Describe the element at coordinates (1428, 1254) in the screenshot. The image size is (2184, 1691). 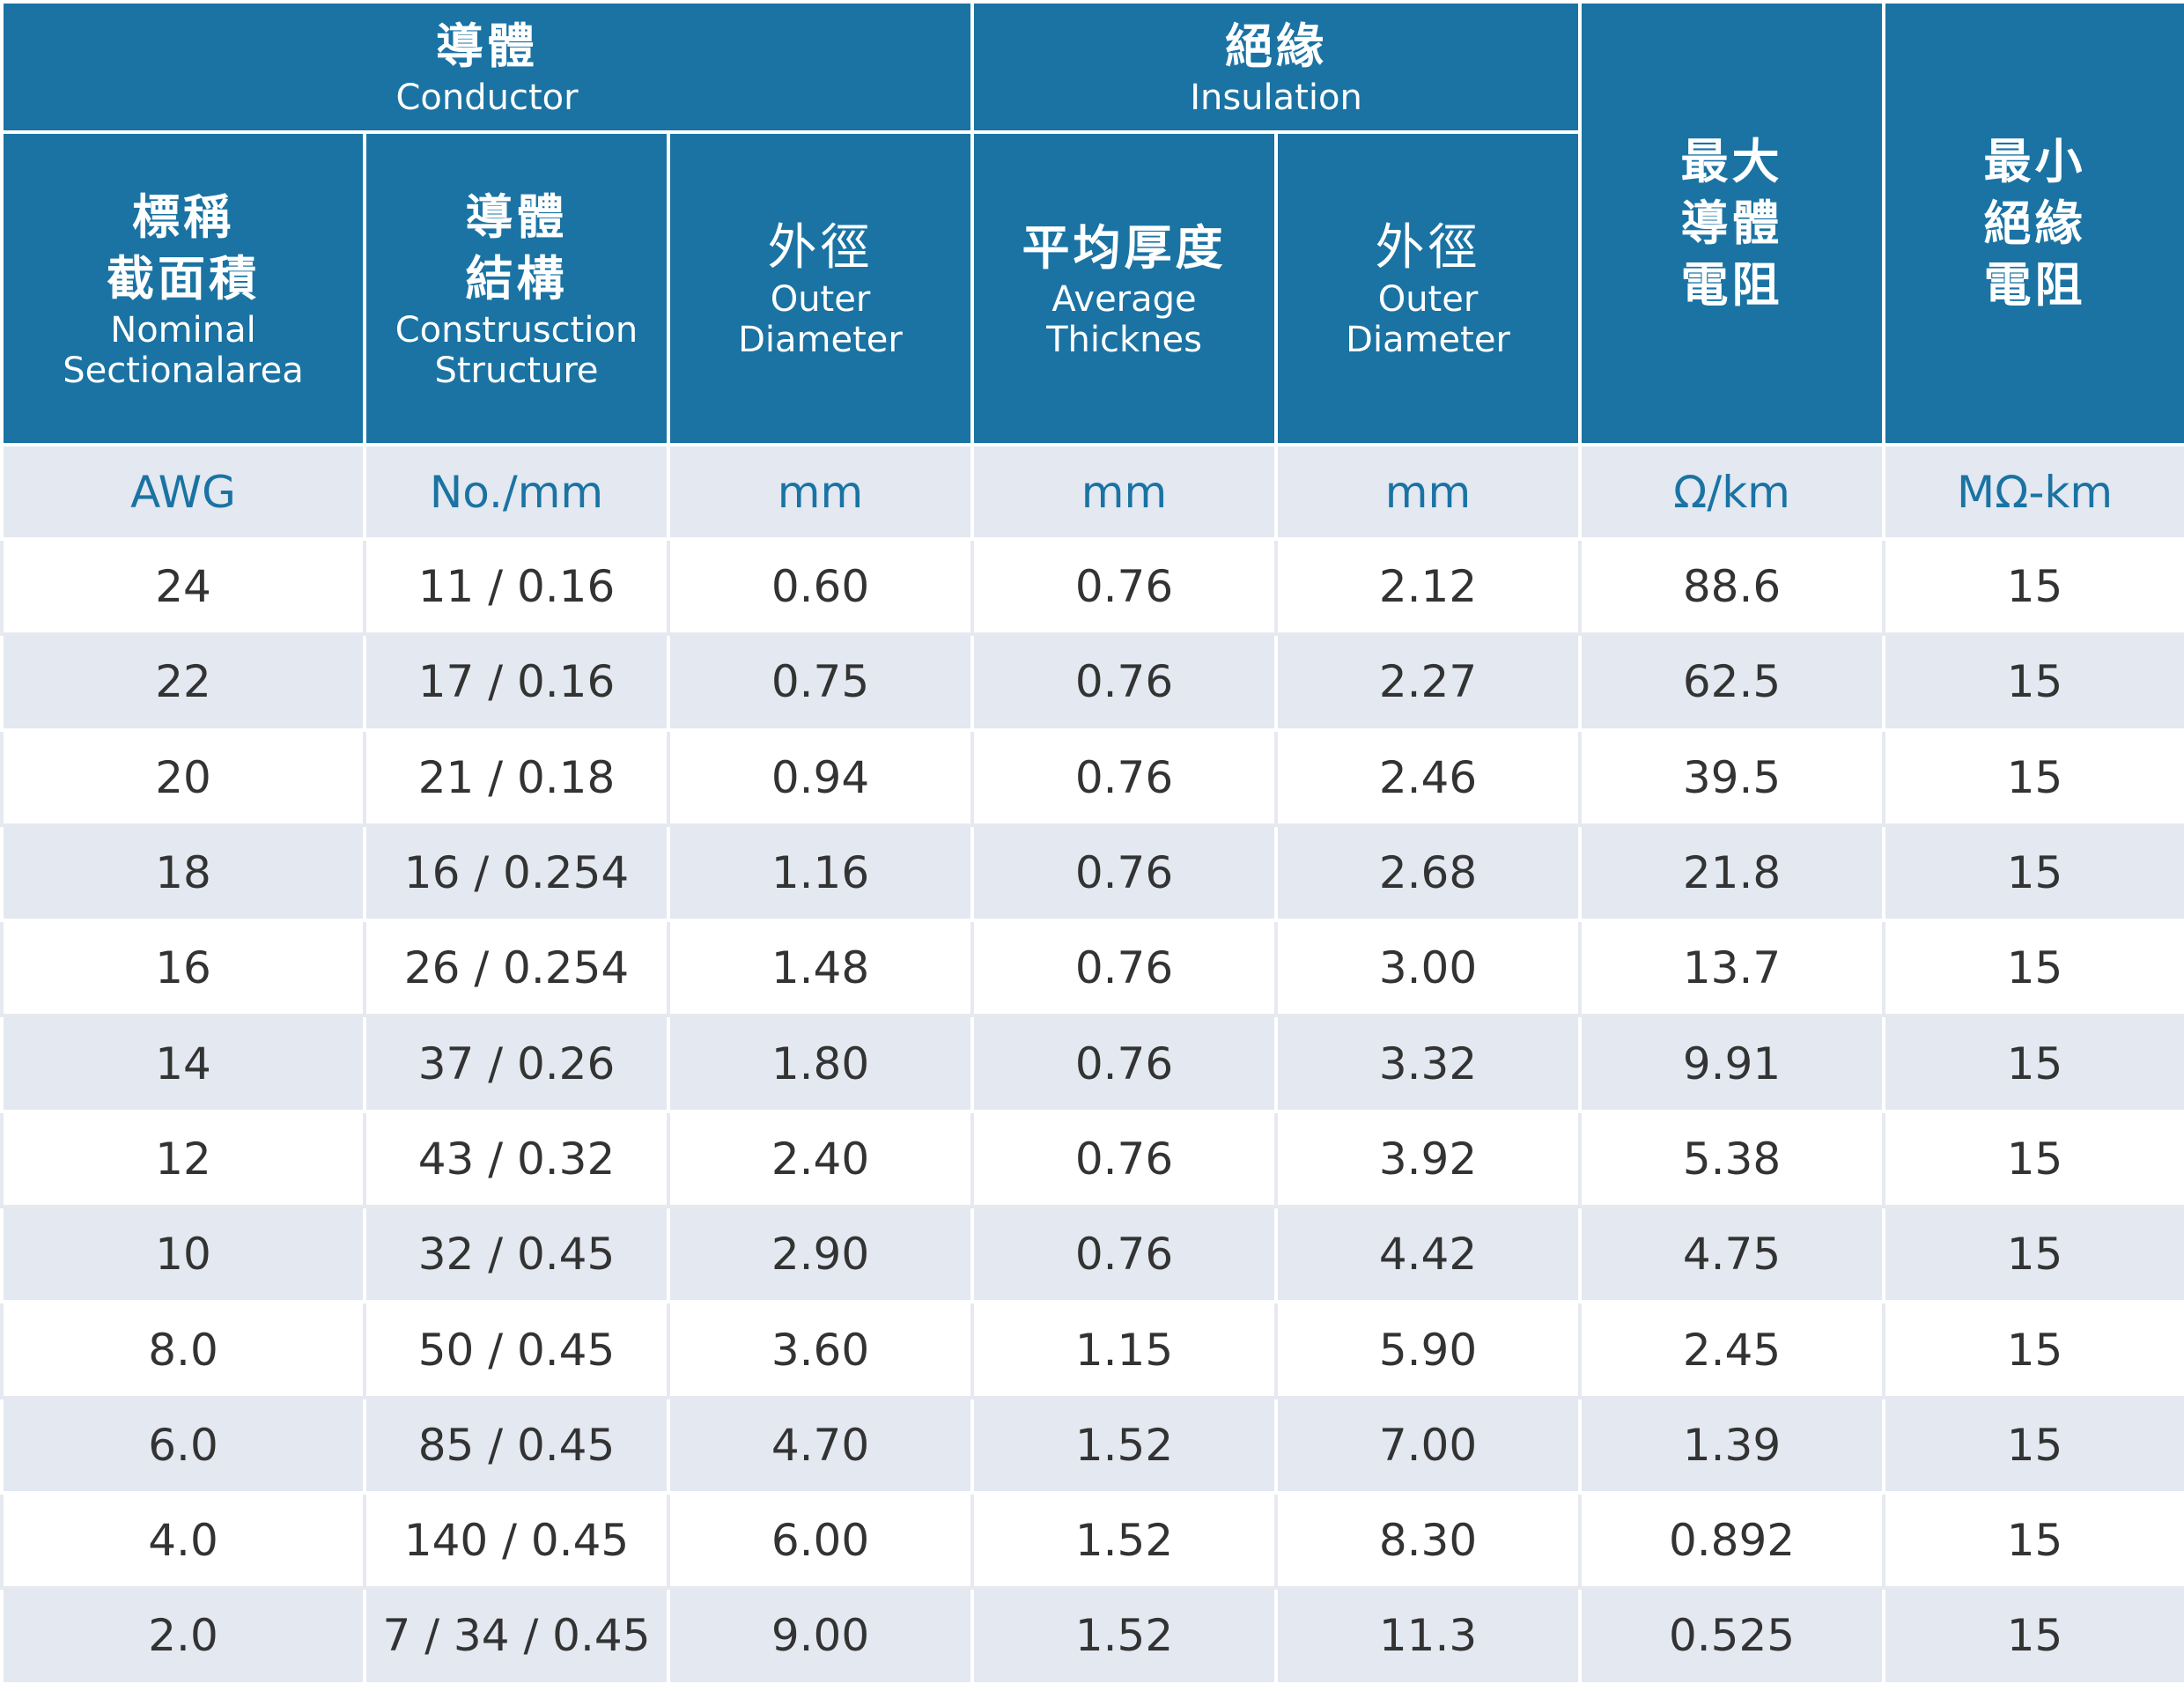
I see `table-cell: 4.42` at that location.